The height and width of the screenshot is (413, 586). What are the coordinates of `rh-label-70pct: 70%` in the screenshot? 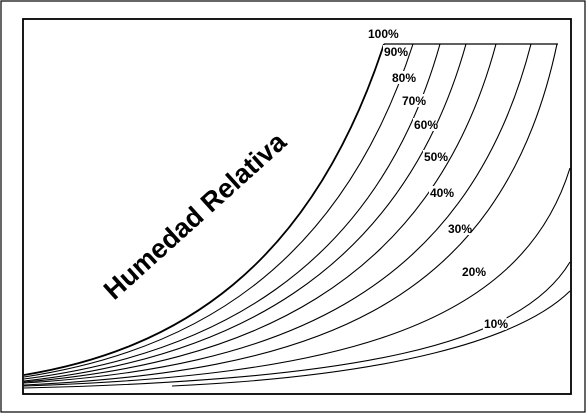 It's located at (414, 101).